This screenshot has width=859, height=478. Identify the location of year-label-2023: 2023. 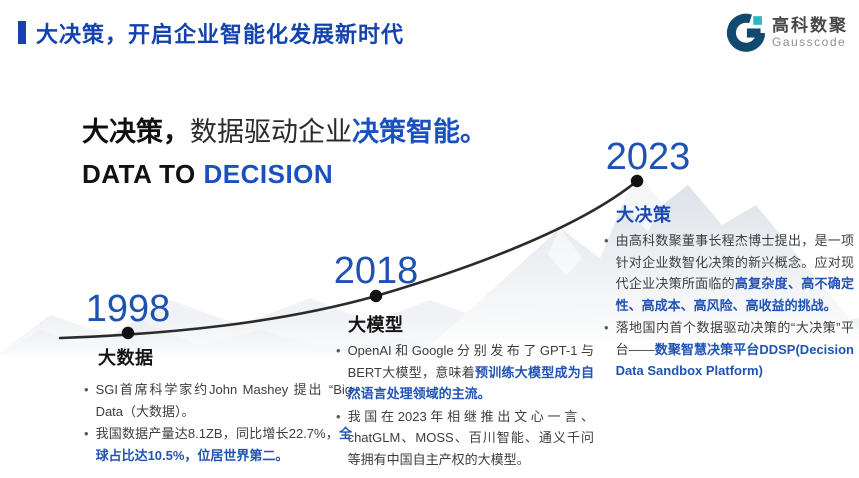
(648, 157).